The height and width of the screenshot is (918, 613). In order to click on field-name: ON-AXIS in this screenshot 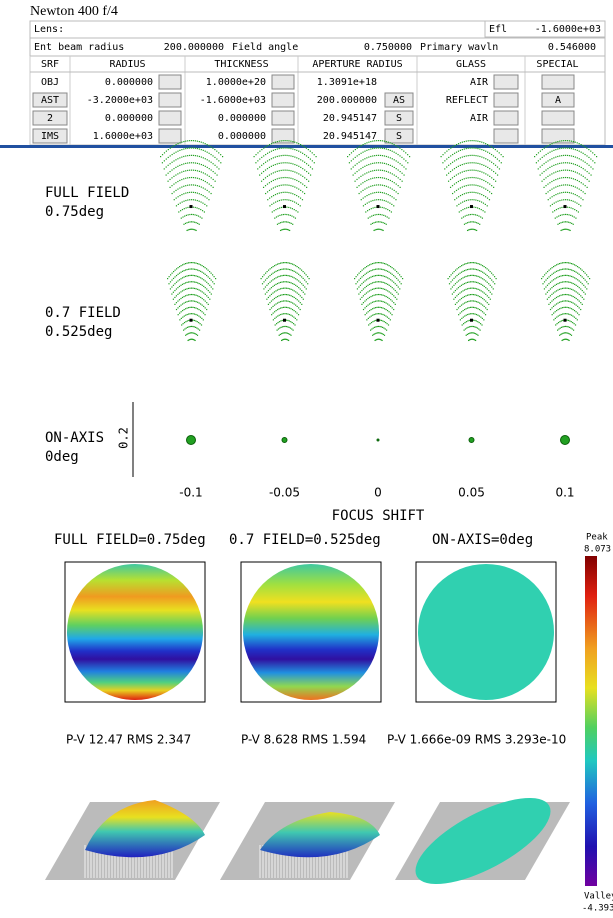, I will do `click(74, 438)`.